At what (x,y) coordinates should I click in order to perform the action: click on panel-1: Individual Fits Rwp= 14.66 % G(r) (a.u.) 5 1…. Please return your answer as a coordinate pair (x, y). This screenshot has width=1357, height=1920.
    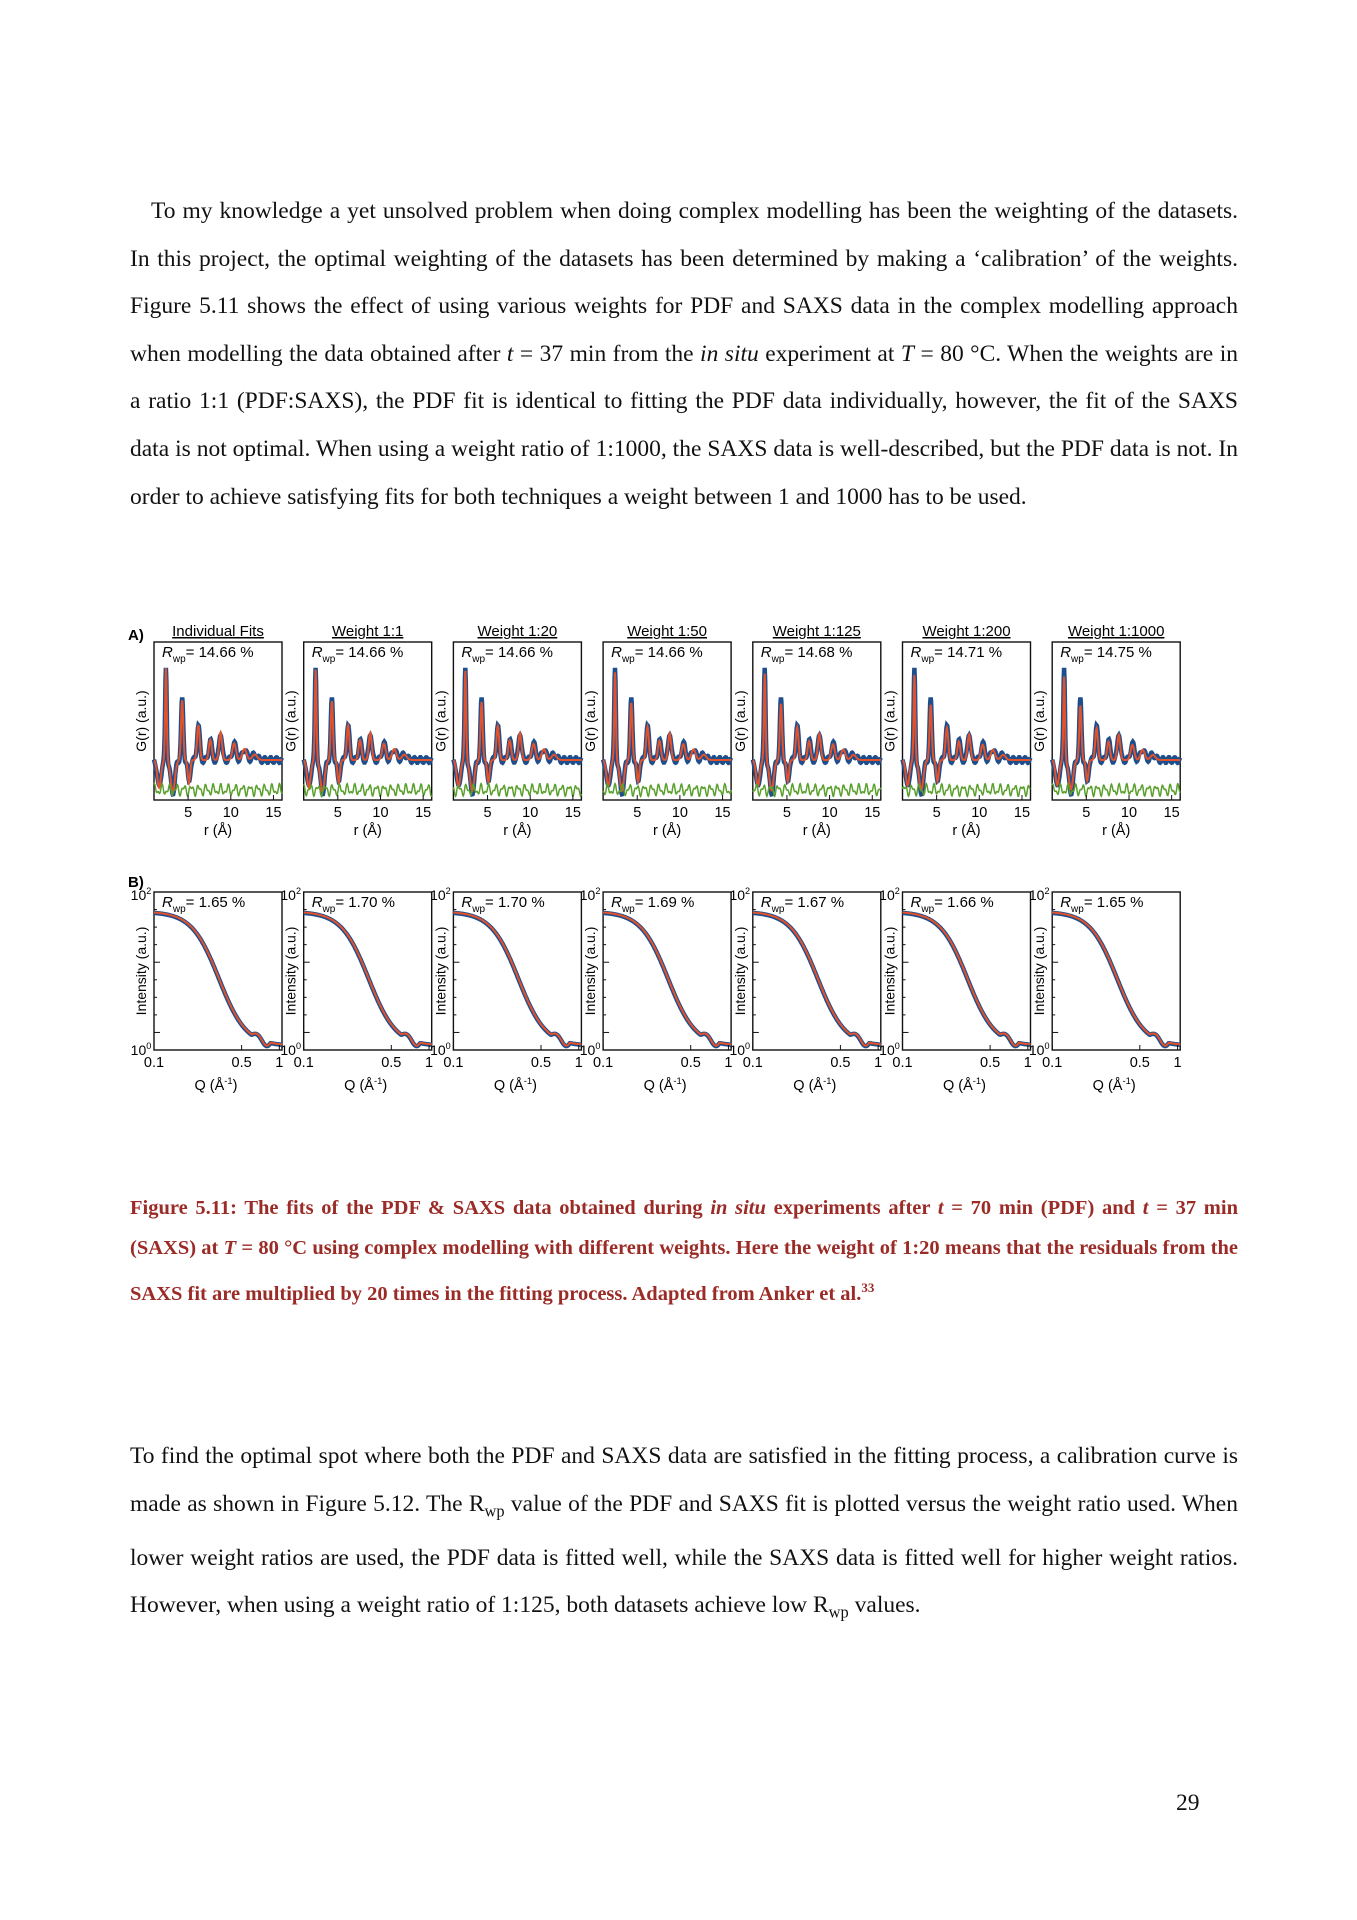
    Looking at the image, I should click on (208, 858).